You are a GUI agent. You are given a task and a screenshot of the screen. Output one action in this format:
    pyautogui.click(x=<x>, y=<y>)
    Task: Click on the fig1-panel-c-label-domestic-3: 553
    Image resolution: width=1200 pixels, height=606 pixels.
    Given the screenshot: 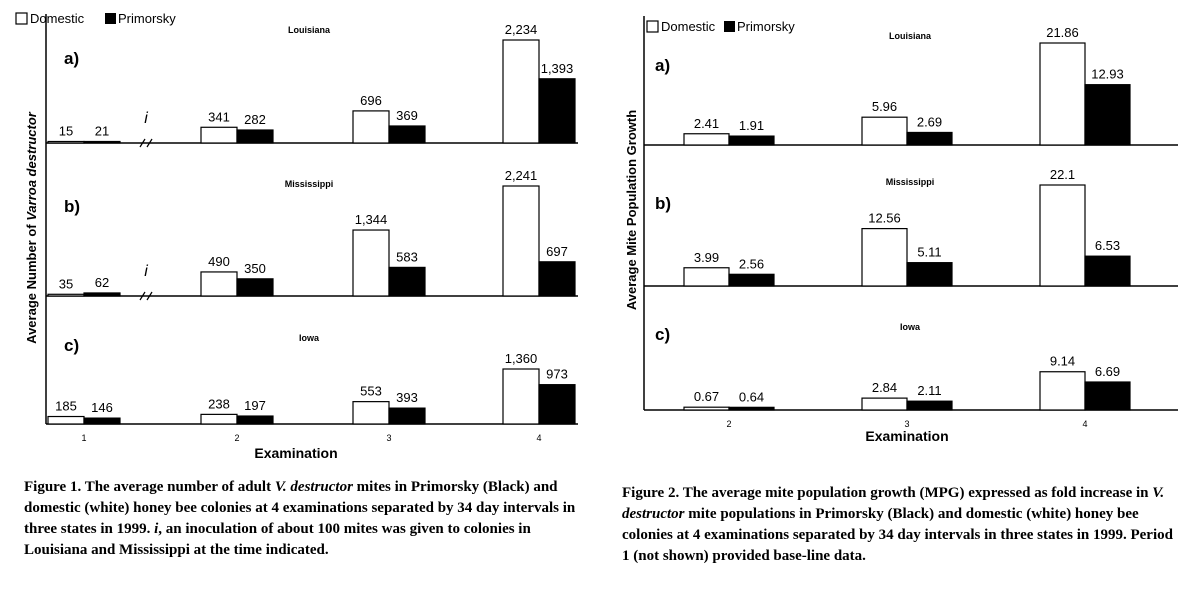 What is the action you would take?
    pyautogui.click(x=371, y=391)
    